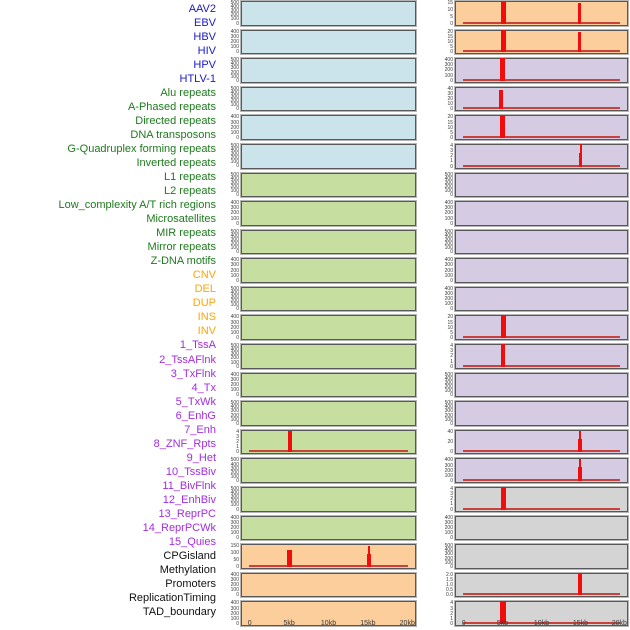 This screenshot has width=630, height=630. What do you see at coordinates (141, 149) in the screenshot?
I see `feature-label: G-Quadruplex forming repeats` at bounding box center [141, 149].